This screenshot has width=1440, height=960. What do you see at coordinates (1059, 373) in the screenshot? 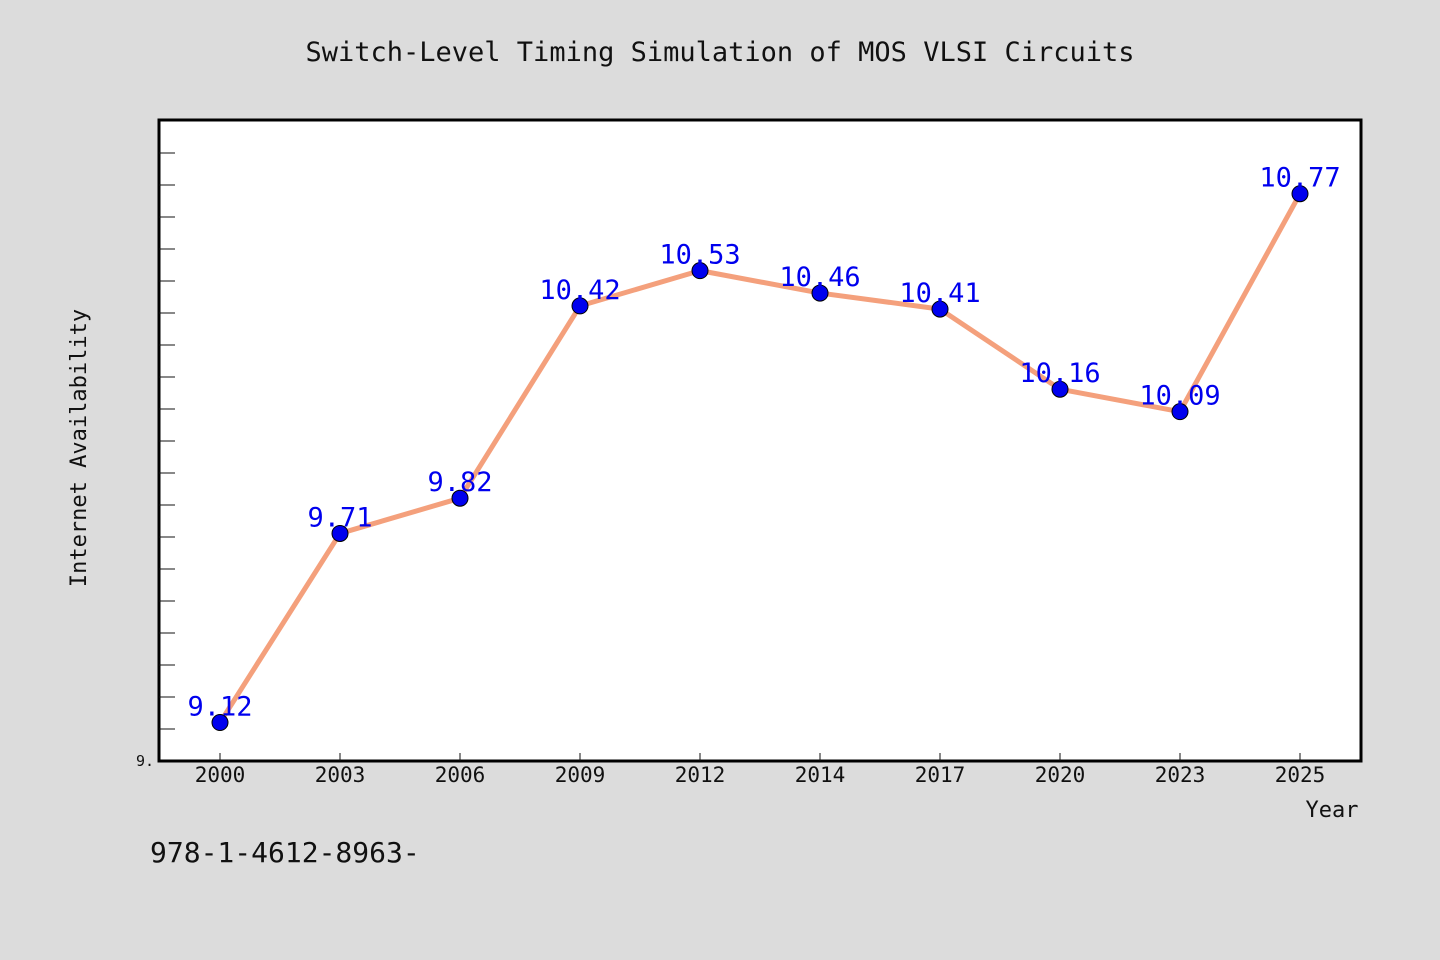
I see `data-point-label: 10.16` at bounding box center [1059, 373].